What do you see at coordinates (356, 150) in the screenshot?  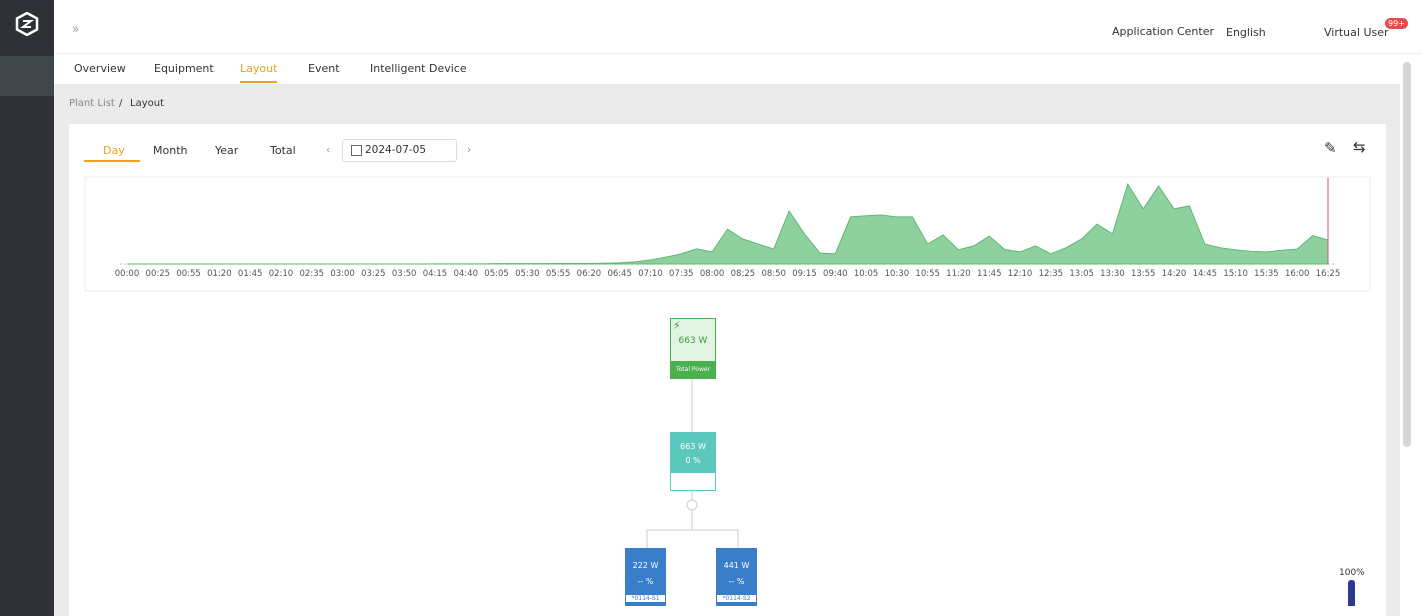 I see `calendar-icon` at bounding box center [356, 150].